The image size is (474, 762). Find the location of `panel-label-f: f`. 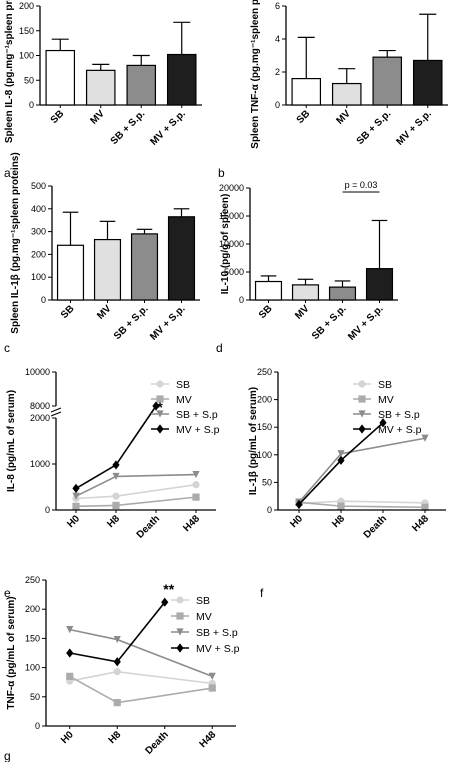

panel-label-f: f is located at coordinates (262, 593).